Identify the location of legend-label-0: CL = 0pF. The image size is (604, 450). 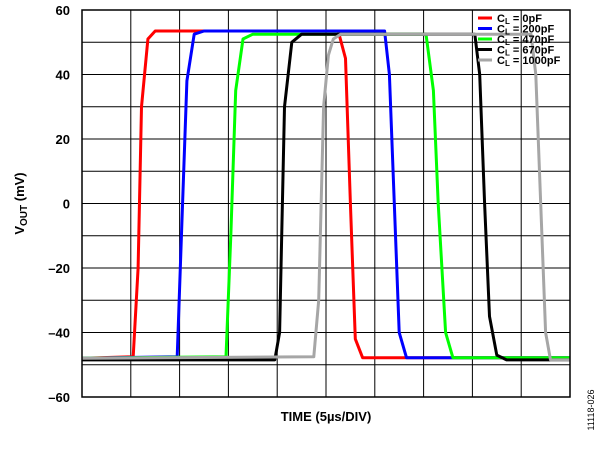
(519, 19).